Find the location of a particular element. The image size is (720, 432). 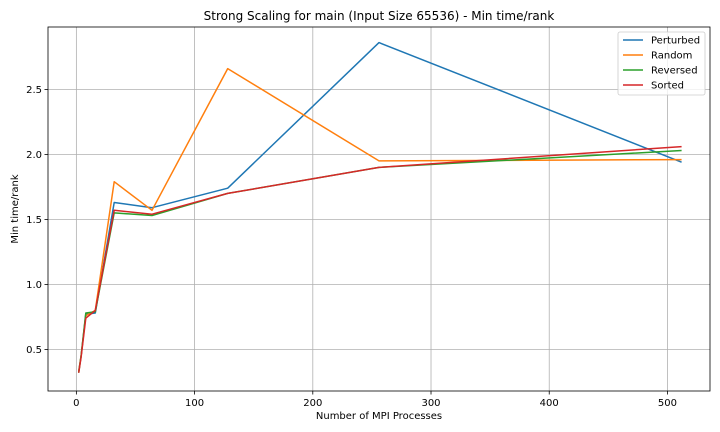

legend-box is located at coordinates (661, 63).